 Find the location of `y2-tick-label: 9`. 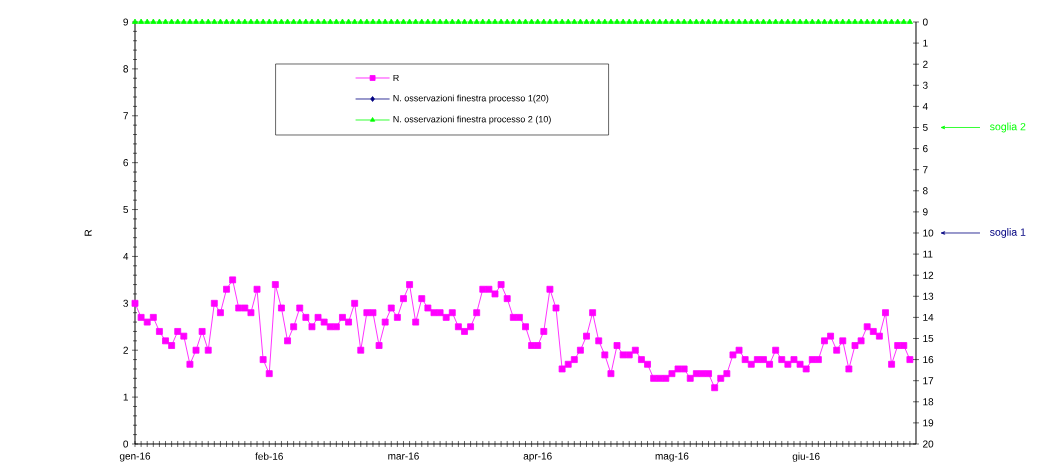

y2-tick-label: 9 is located at coordinates (925, 212).